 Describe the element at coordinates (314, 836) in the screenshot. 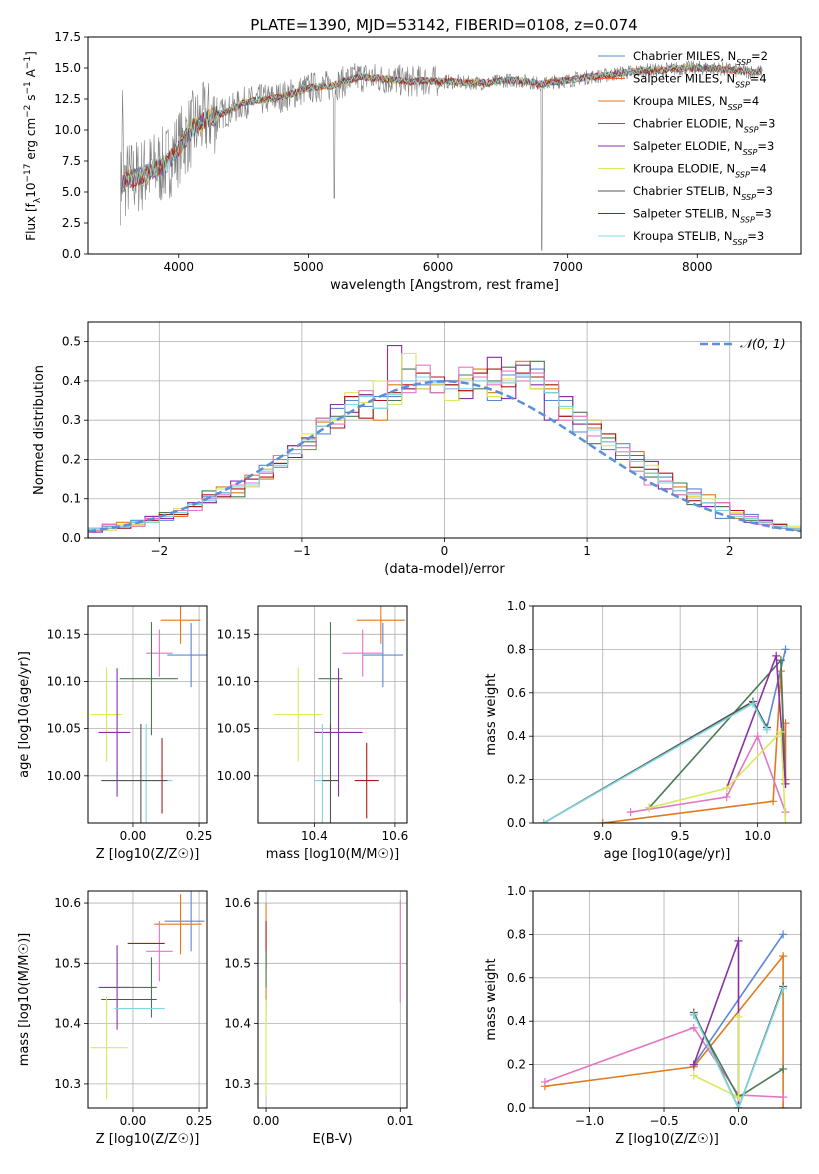

I see `x-tick-label: 10.4` at that location.